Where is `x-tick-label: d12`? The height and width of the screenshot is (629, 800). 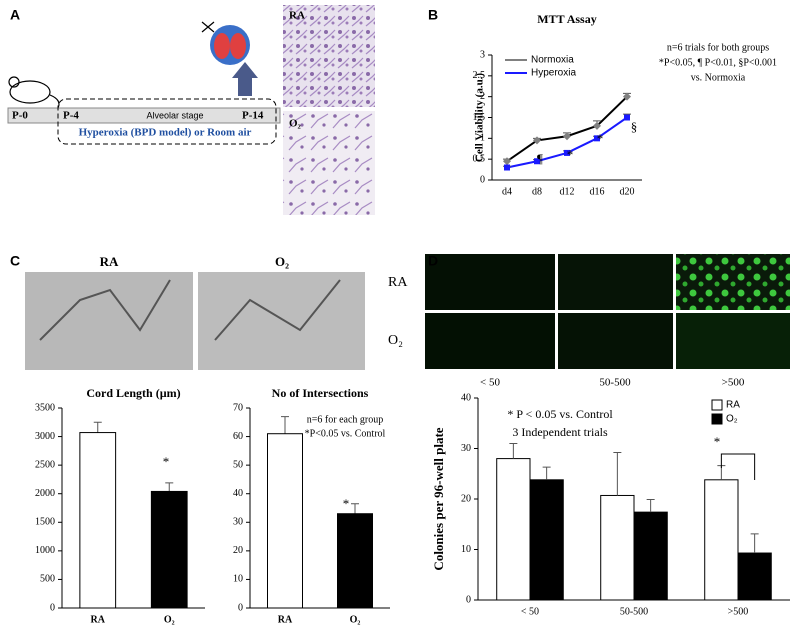 x-tick-label: d12 is located at coordinates (567, 191).